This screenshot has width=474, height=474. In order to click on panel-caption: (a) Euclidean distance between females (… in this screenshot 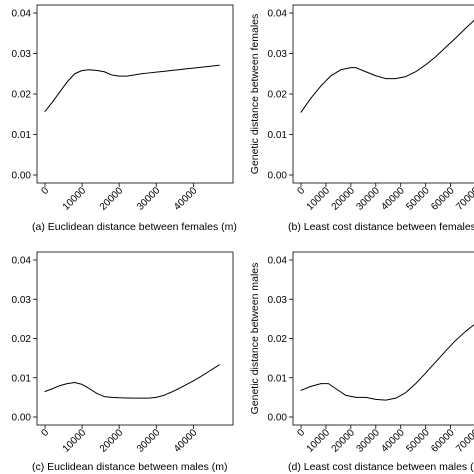, I will do `click(134, 227)`.